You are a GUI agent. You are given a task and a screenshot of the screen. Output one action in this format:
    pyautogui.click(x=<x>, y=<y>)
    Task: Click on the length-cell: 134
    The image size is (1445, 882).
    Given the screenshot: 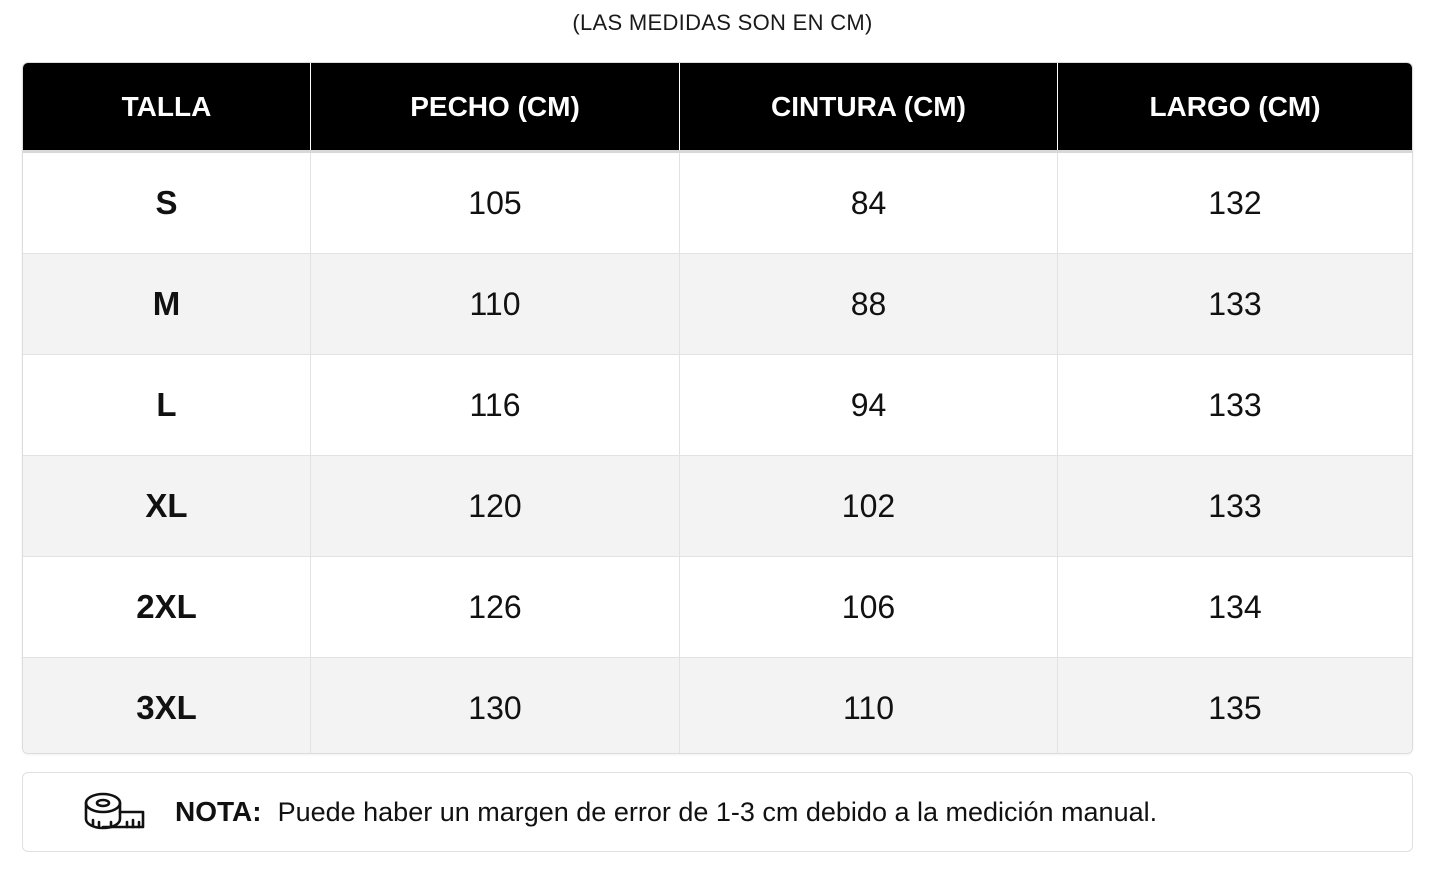 What is the action you would take?
    pyautogui.click(x=1234, y=607)
    